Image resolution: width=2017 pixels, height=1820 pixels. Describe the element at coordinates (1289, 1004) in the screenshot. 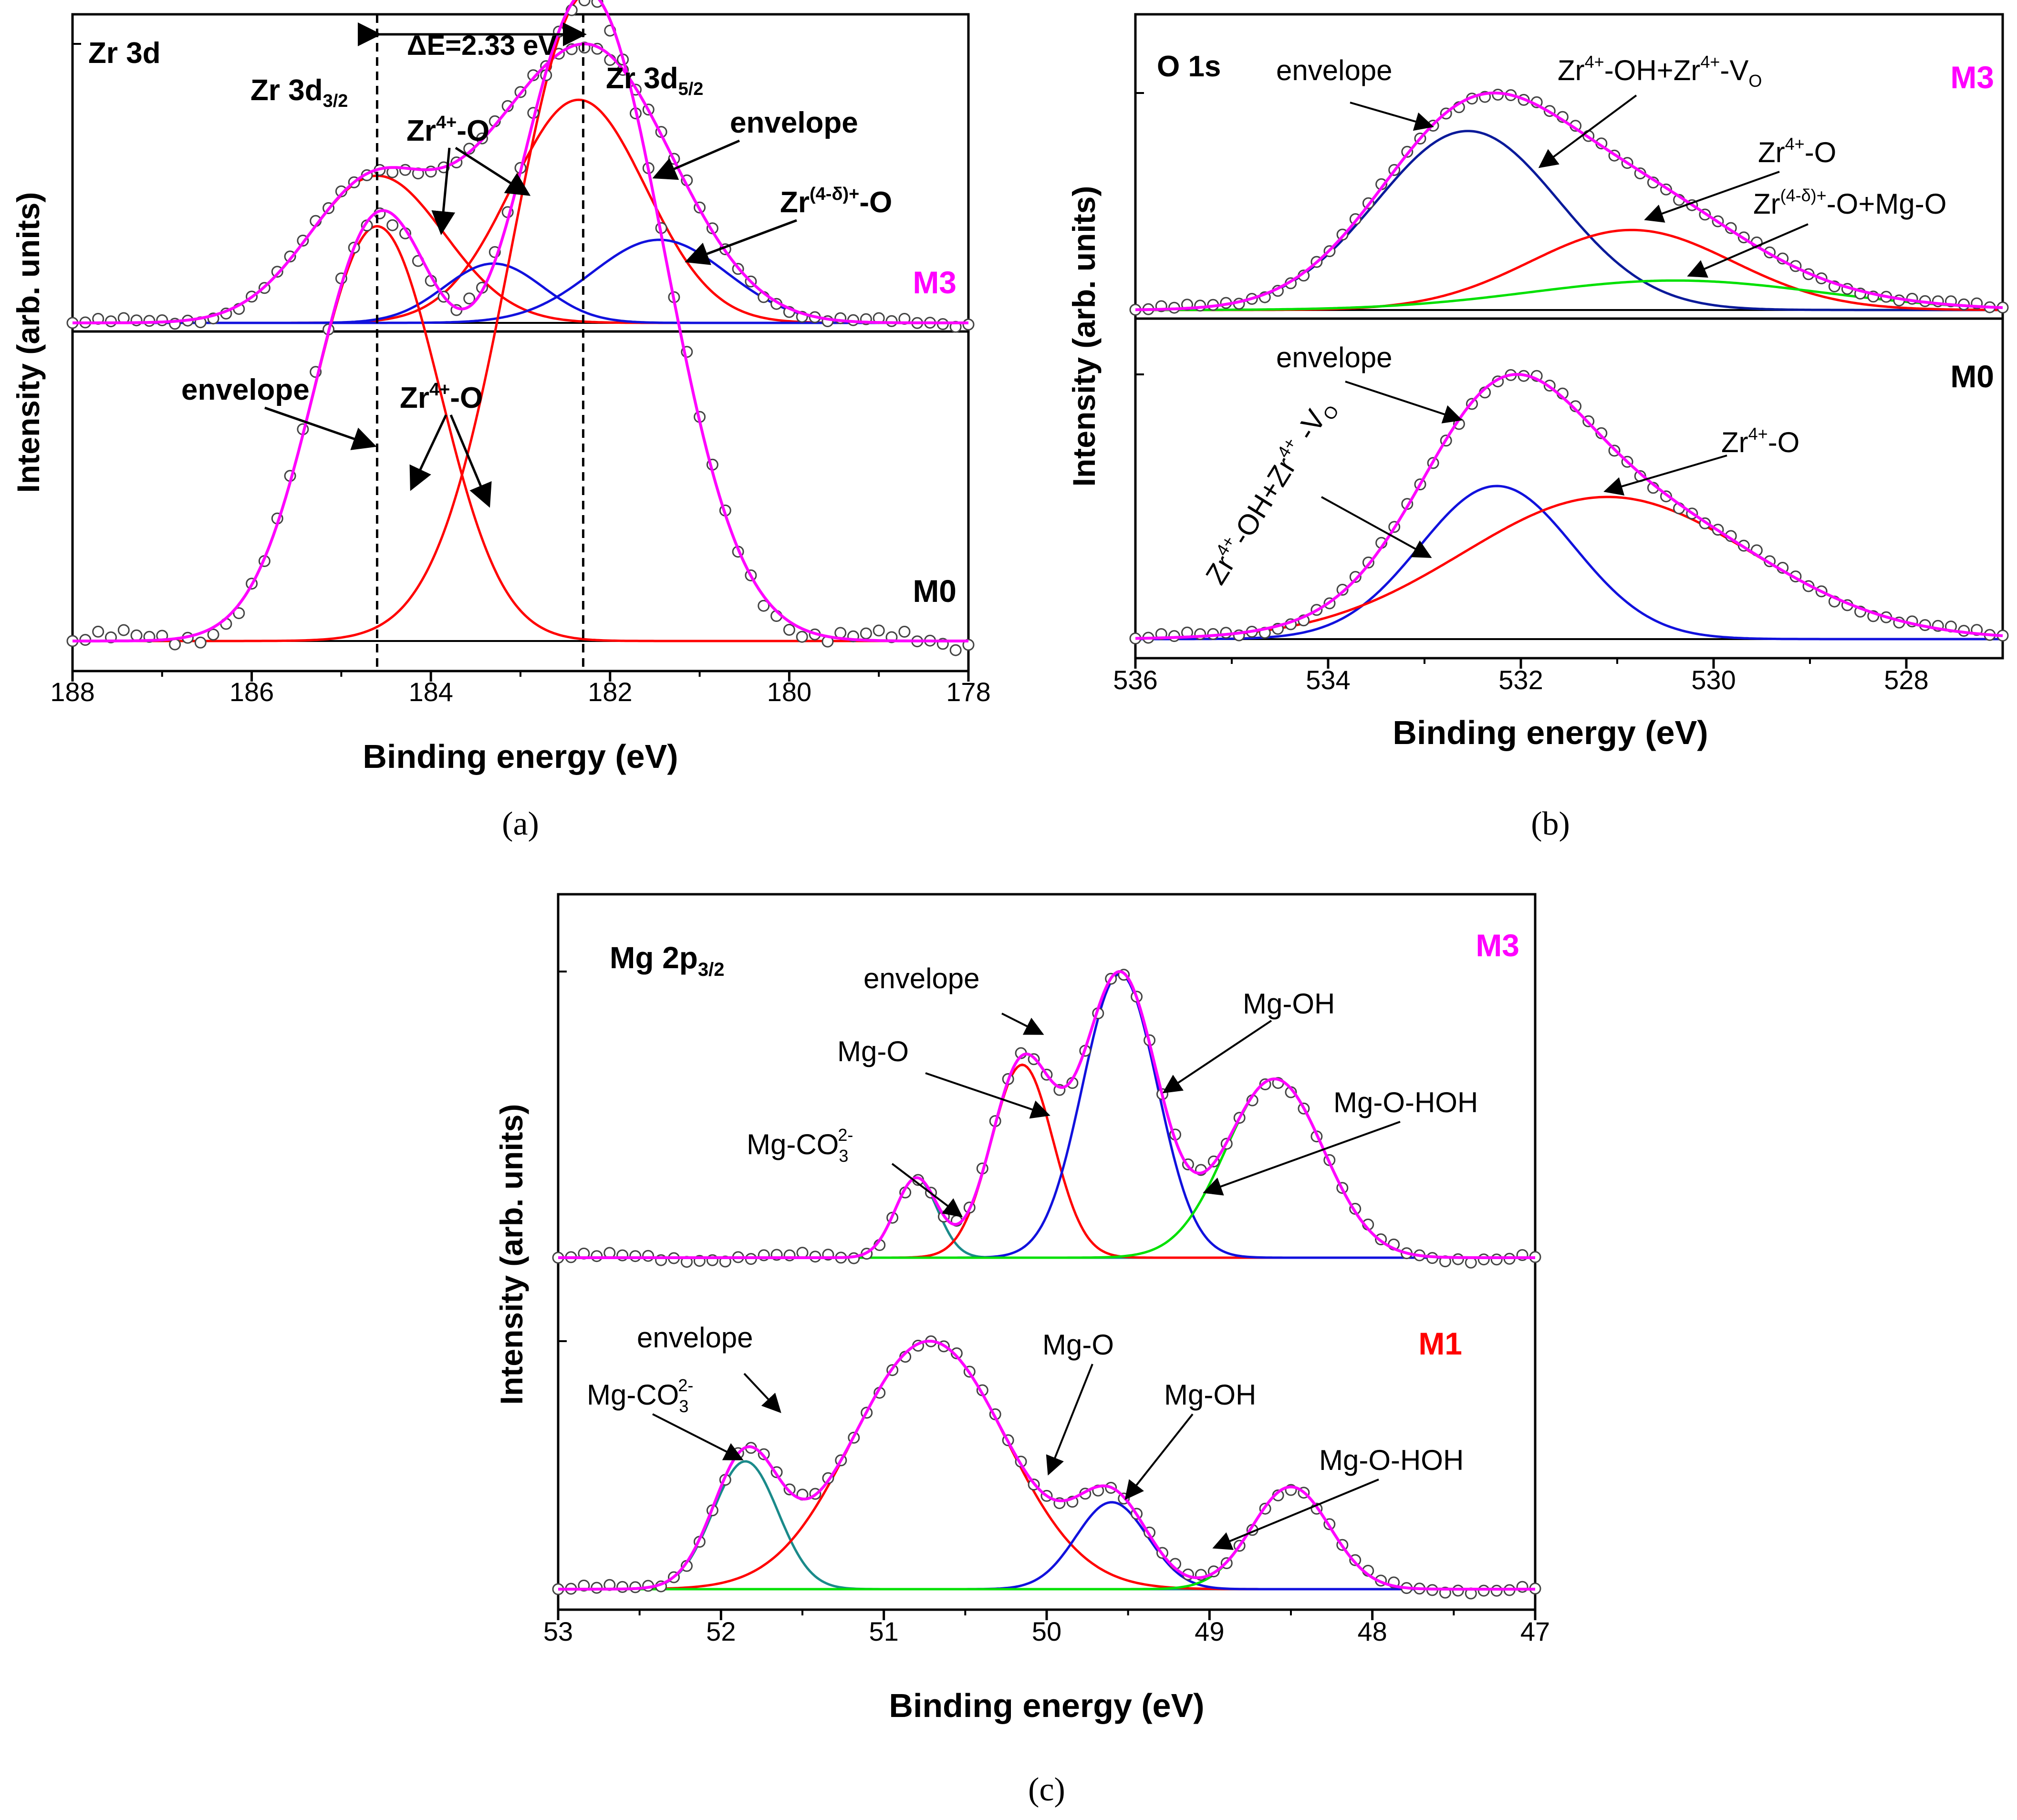

I see `annot-c-m3-mgoh: Mg-OH` at that location.